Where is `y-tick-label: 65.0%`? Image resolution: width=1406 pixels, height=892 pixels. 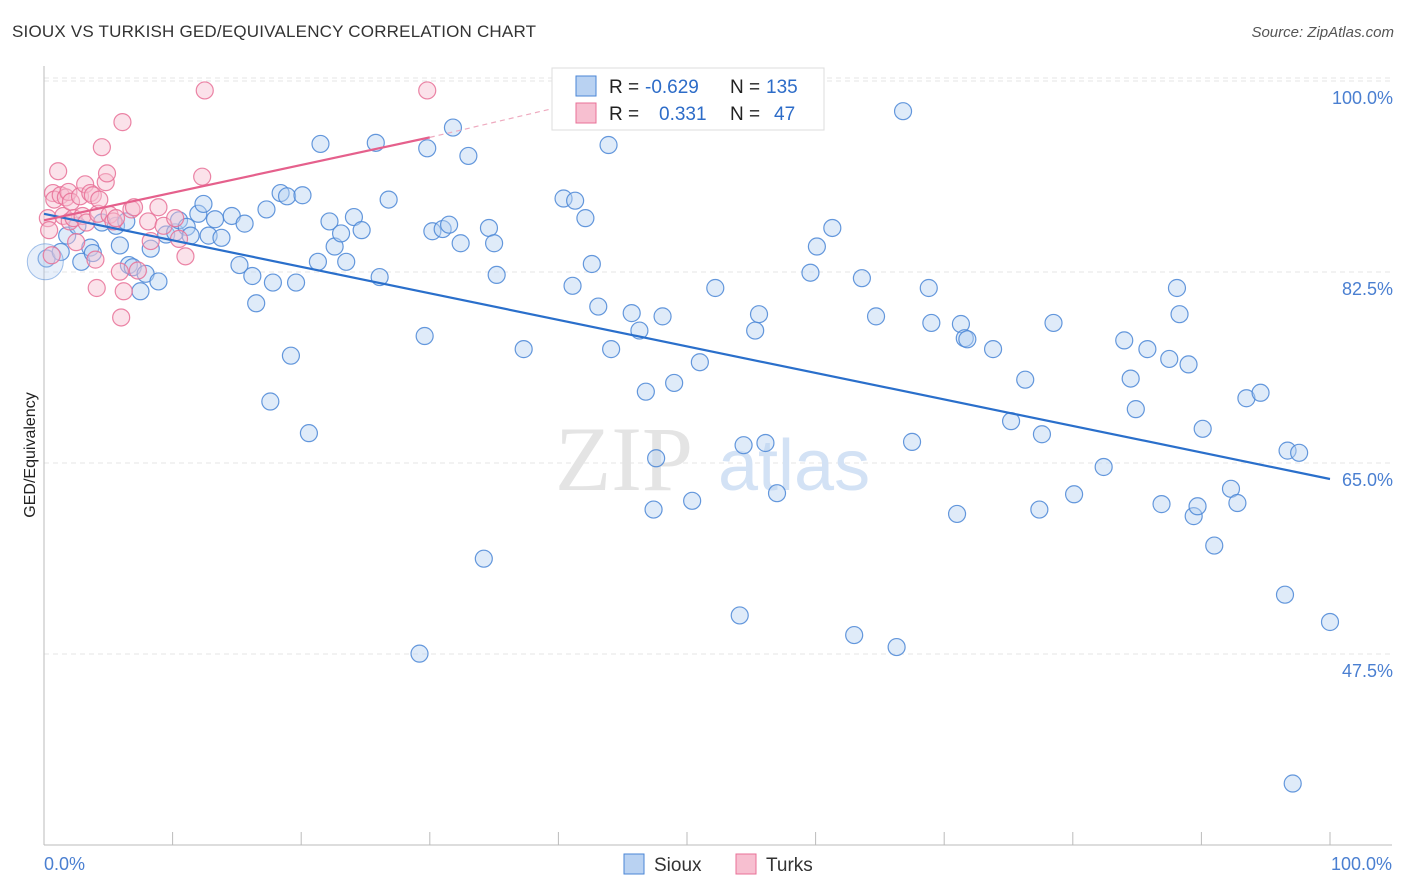 y-tick-label: 65.0% is located at coordinates (1367, 480).